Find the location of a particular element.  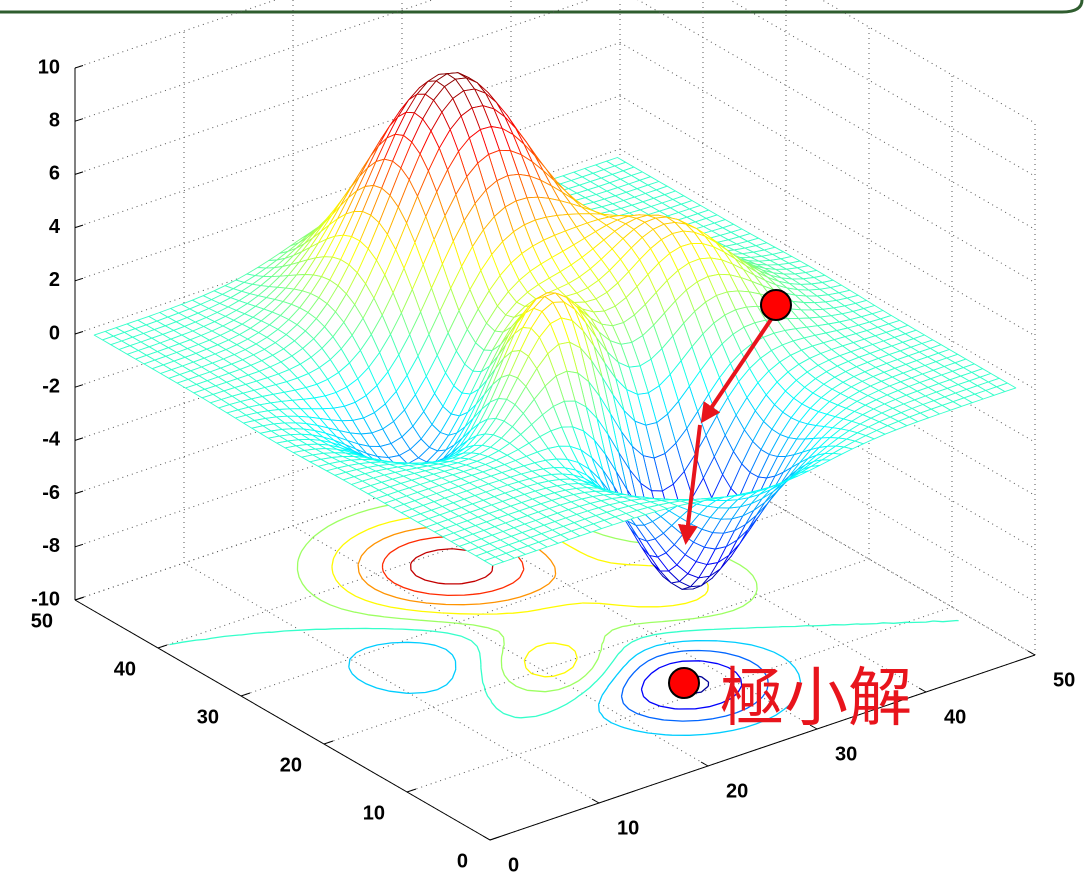

annotation: 極小解 is located at coordinates (816, 698).